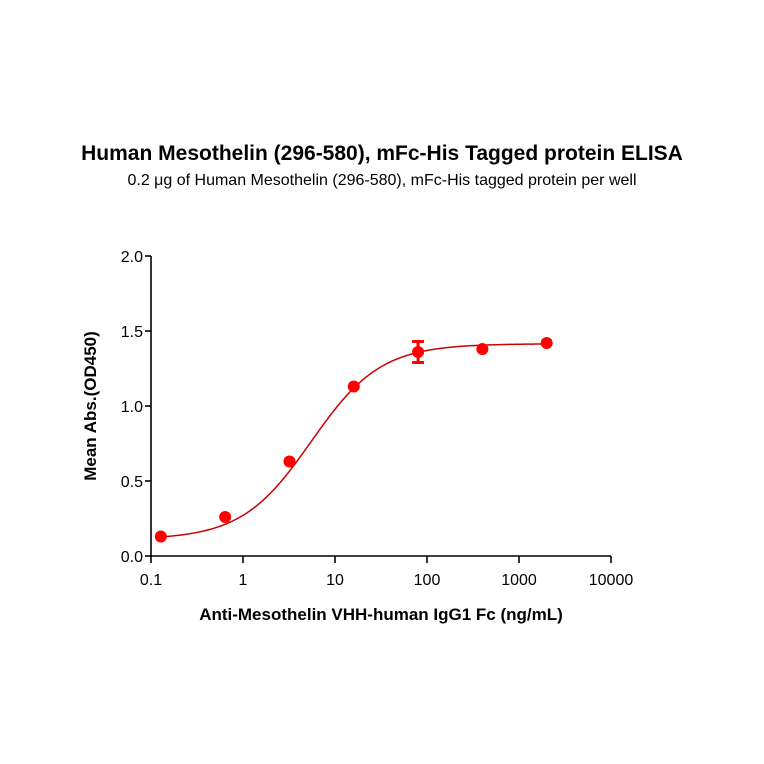 This screenshot has height=764, width=764. What do you see at coordinates (132, 332) in the screenshot?
I see `y-tick-label: 1.5` at bounding box center [132, 332].